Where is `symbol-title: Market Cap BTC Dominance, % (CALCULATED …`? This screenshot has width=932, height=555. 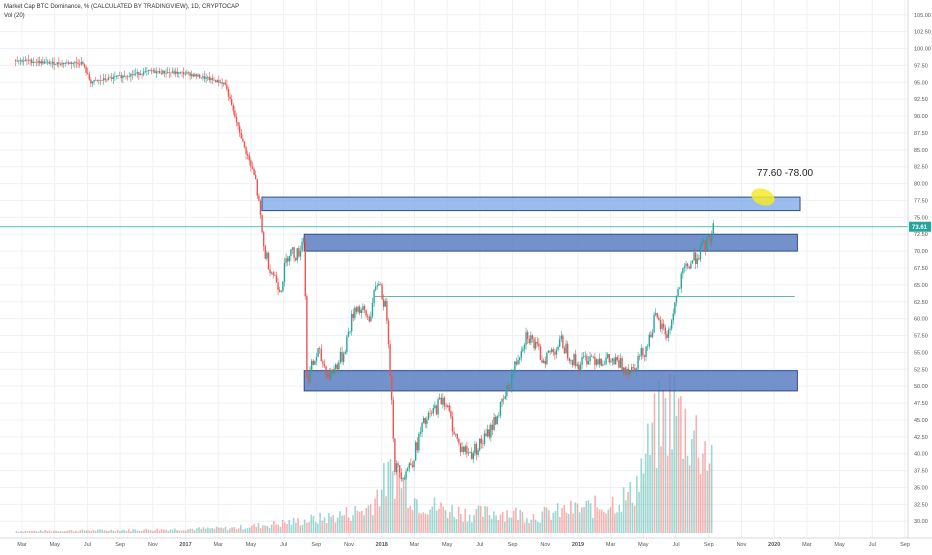
symbol-title: Market Cap BTC Dominance, % (CALCULATED … is located at coordinates (122, 7).